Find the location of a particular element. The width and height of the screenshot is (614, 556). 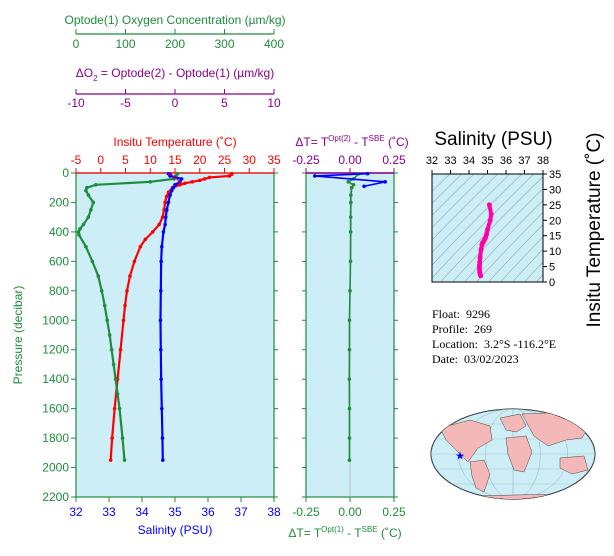

ts-y-tick-label: 5 is located at coordinates (552, 268).